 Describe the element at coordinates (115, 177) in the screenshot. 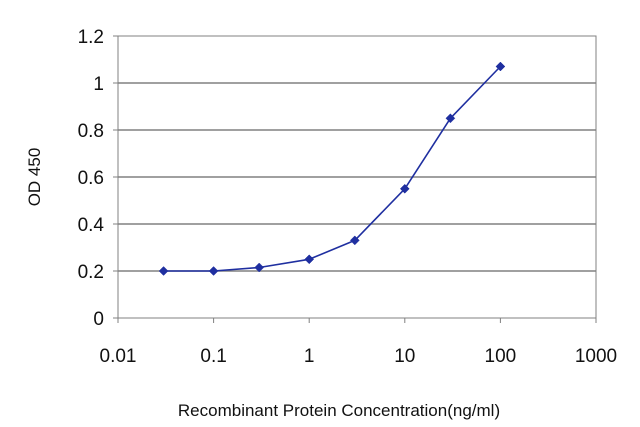

I see `y-axis-tick-marks` at that location.